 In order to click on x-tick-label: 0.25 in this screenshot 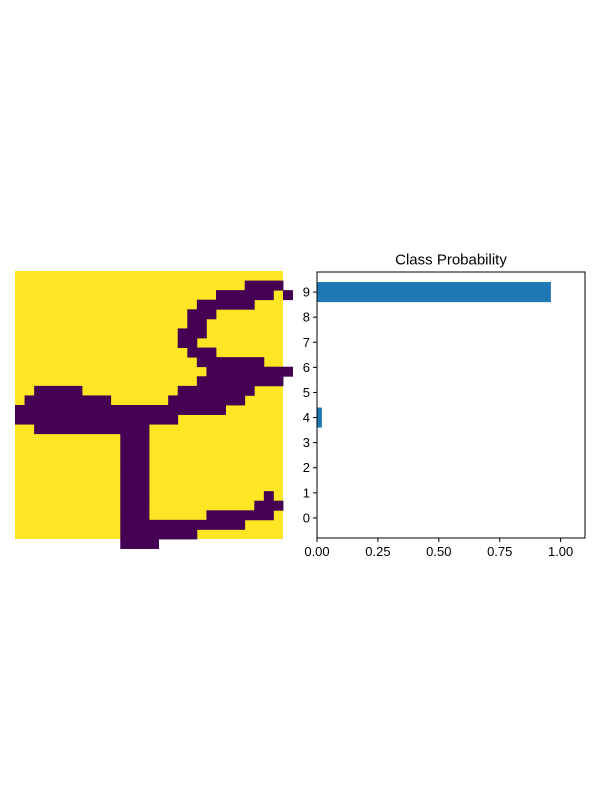, I will do `click(377, 551)`.